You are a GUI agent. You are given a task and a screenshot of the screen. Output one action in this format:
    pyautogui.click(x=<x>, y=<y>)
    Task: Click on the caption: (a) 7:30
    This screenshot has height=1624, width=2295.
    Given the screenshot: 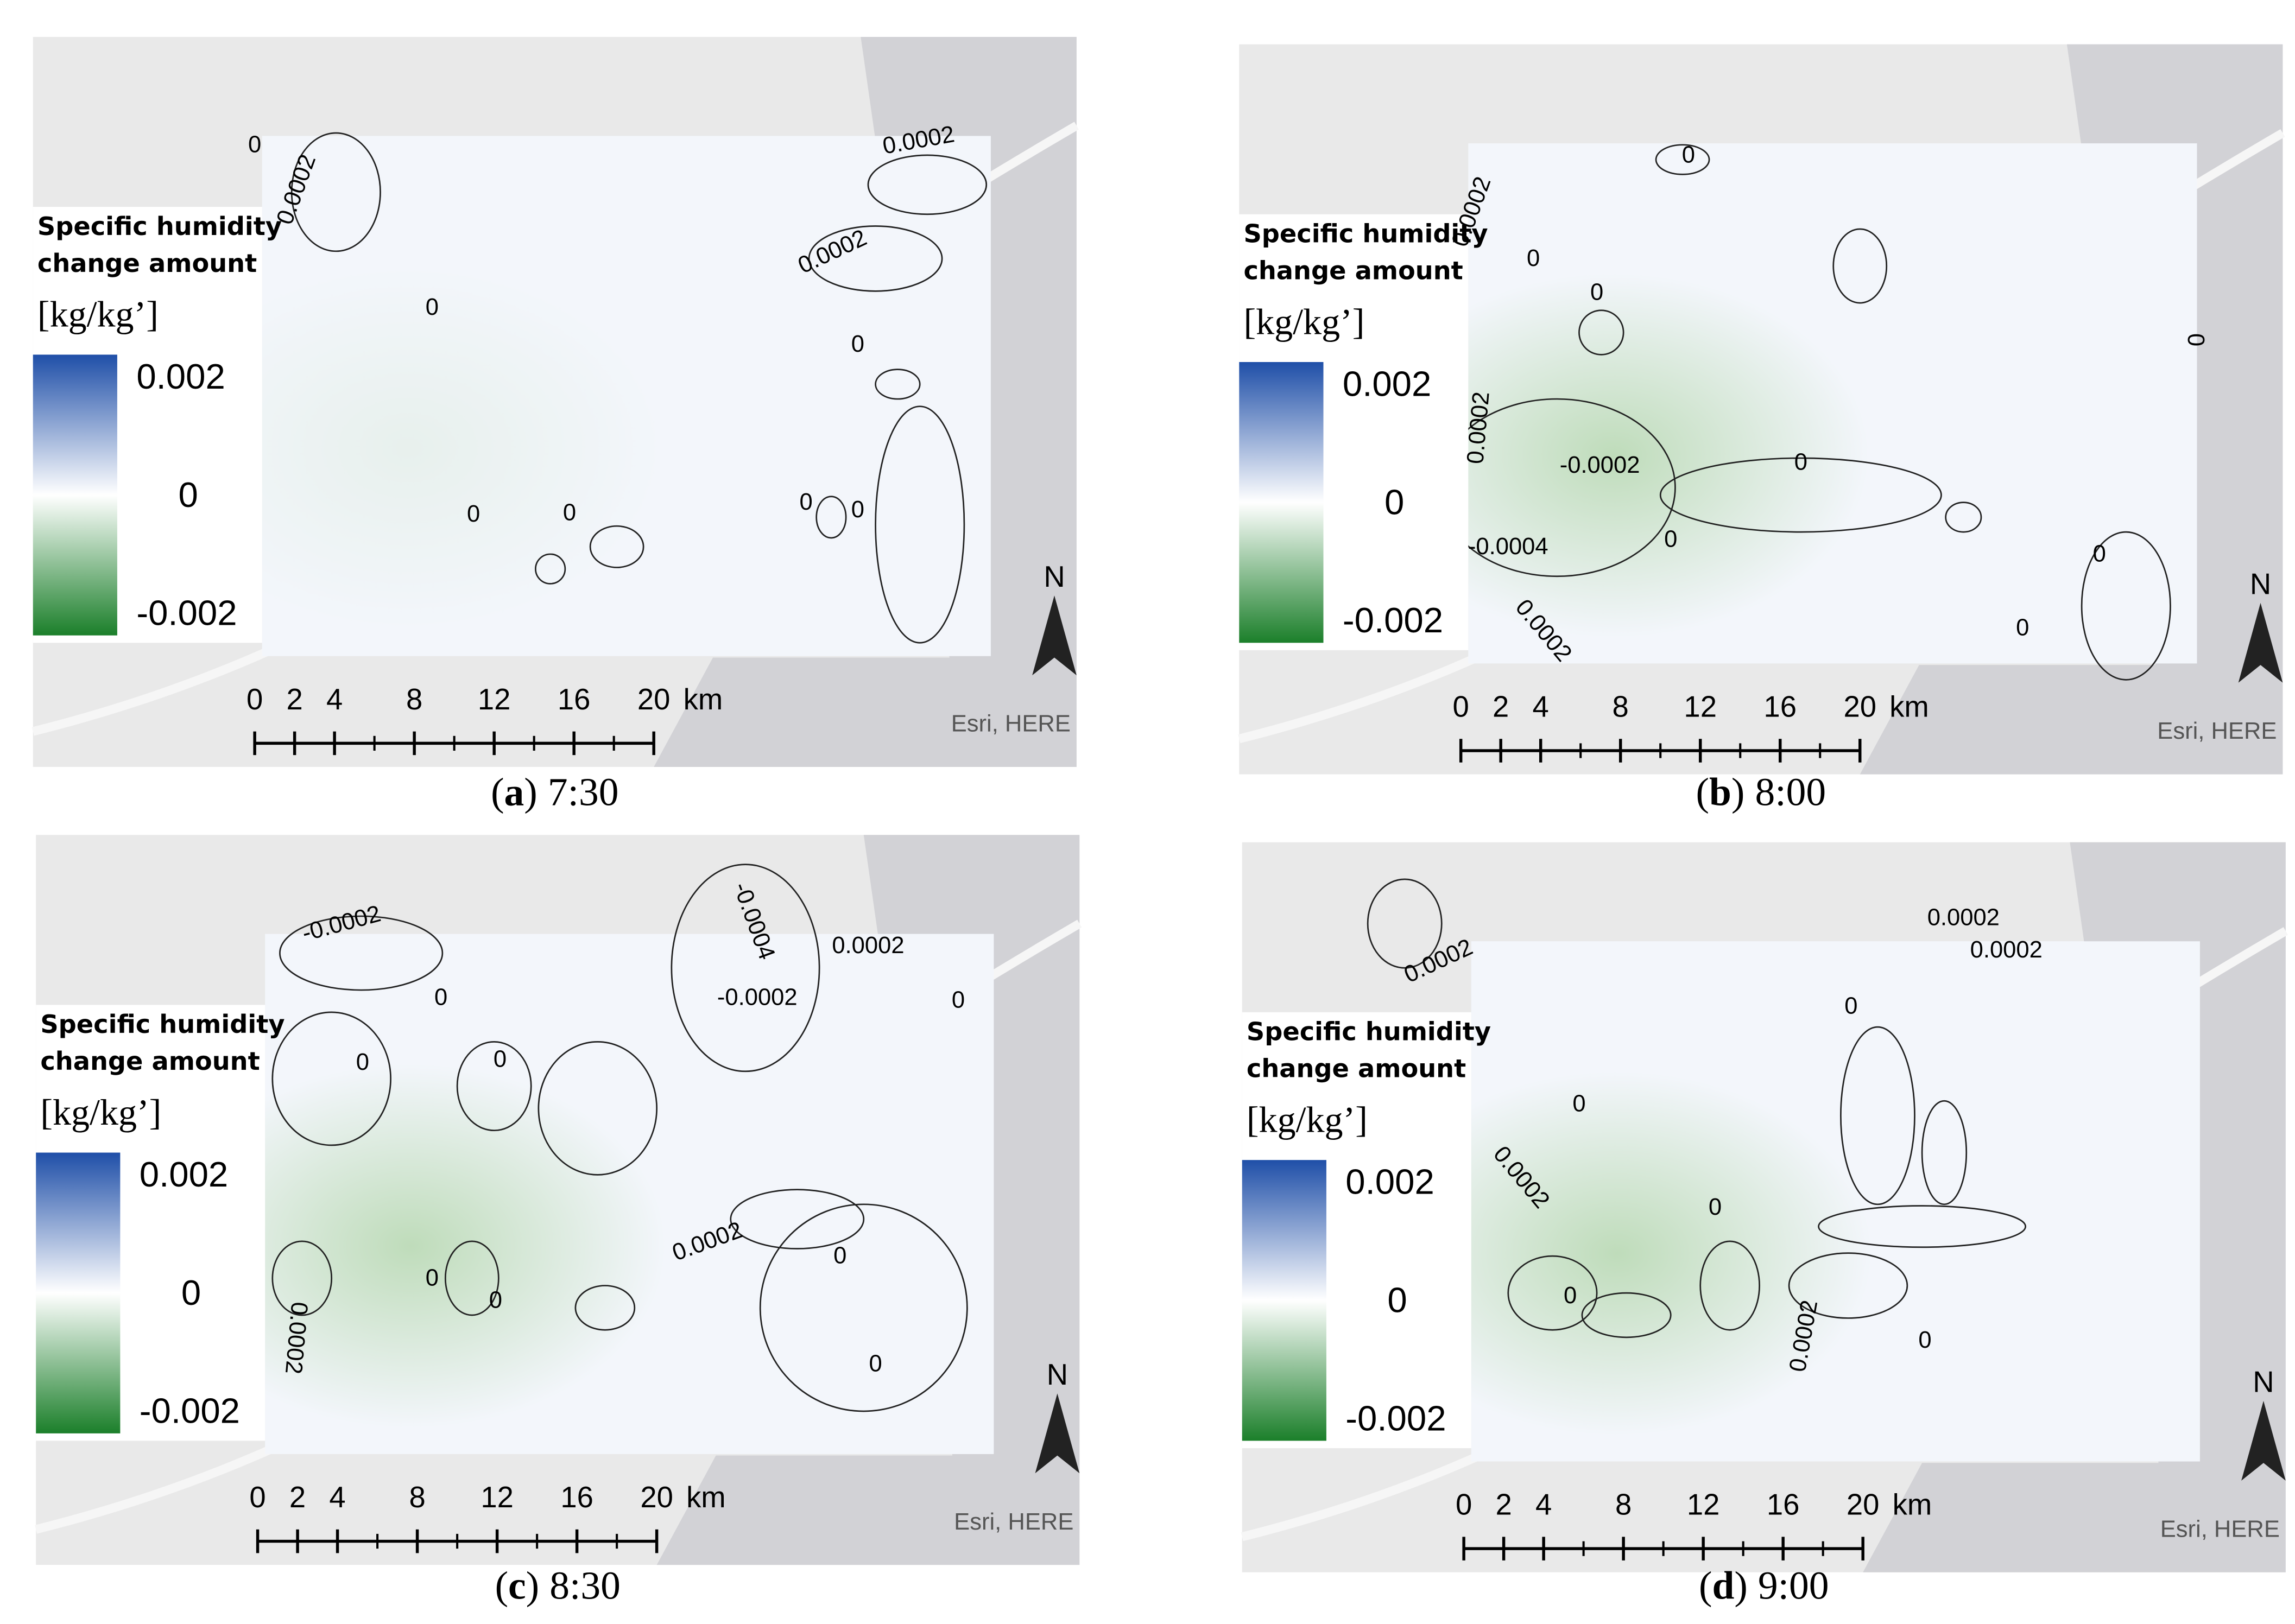 What is the action you would take?
    pyautogui.click(x=554, y=792)
    